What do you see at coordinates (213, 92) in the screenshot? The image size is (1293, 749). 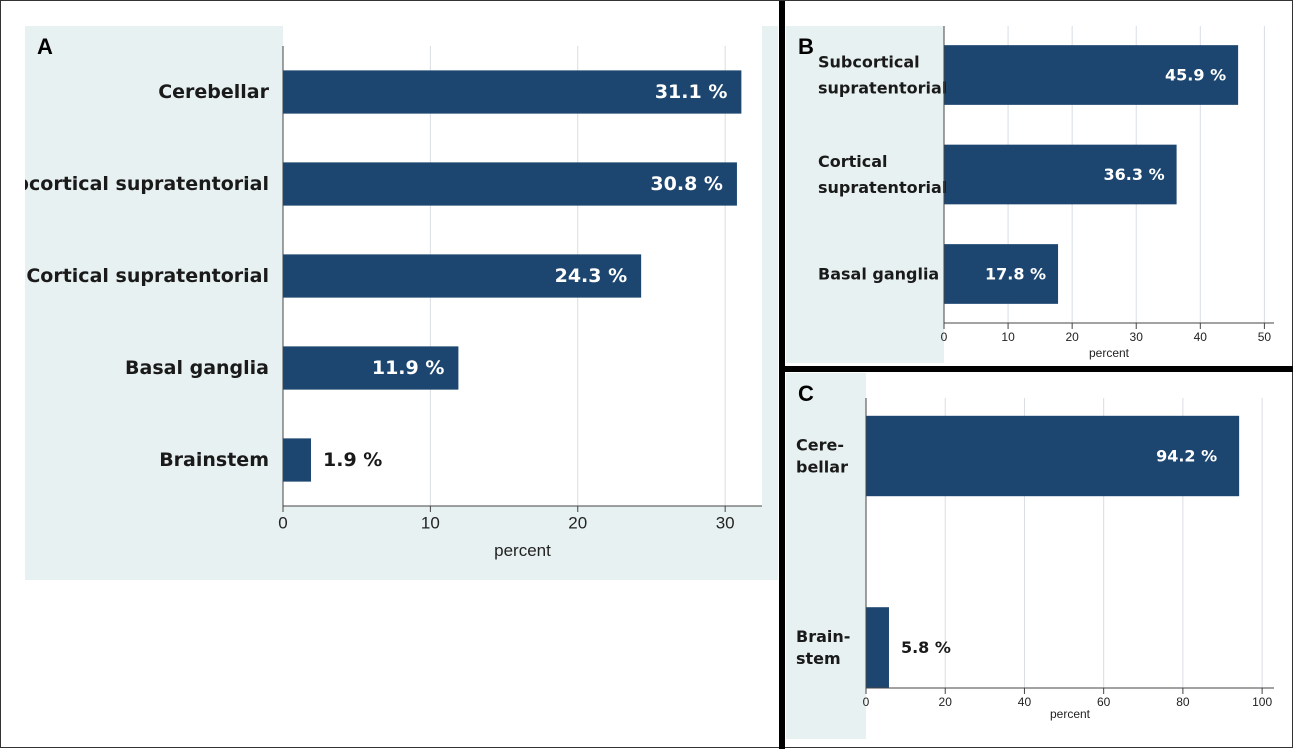 I see `category-label: Cerebellar` at bounding box center [213, 92].